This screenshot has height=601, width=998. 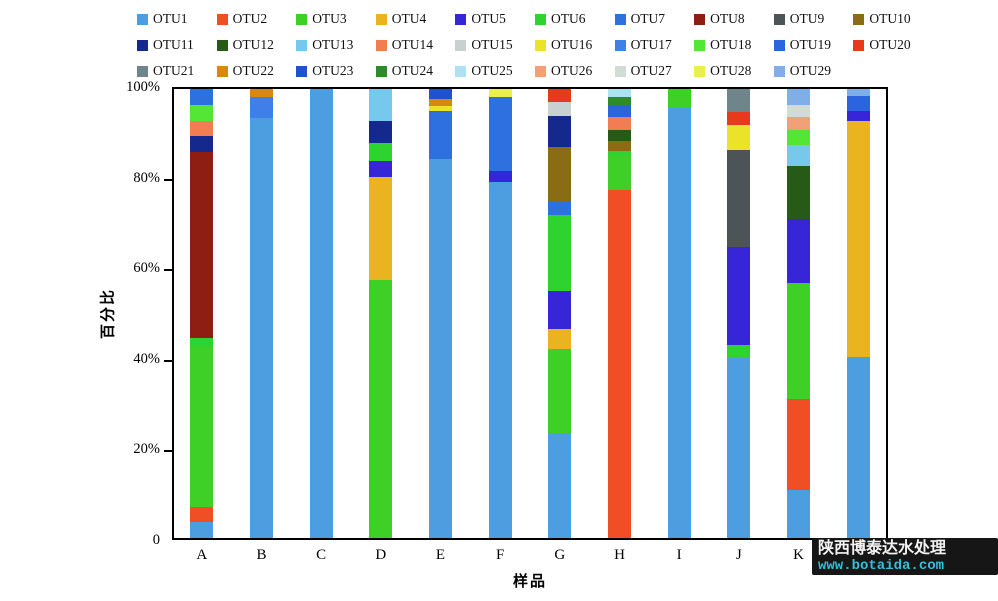 What do you see at coordinates (202, 128) in the screenshot?
I see `segment-otu14` at bounding box center [202, 128].